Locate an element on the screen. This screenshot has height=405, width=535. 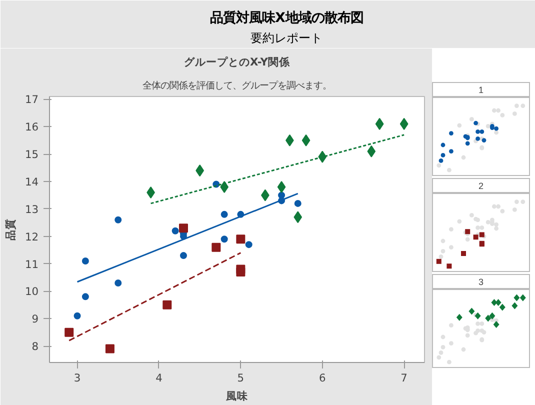
chart-subtitle: 全体の関係を評価して、グループを調べます。 is located at coordinates (237, 86).